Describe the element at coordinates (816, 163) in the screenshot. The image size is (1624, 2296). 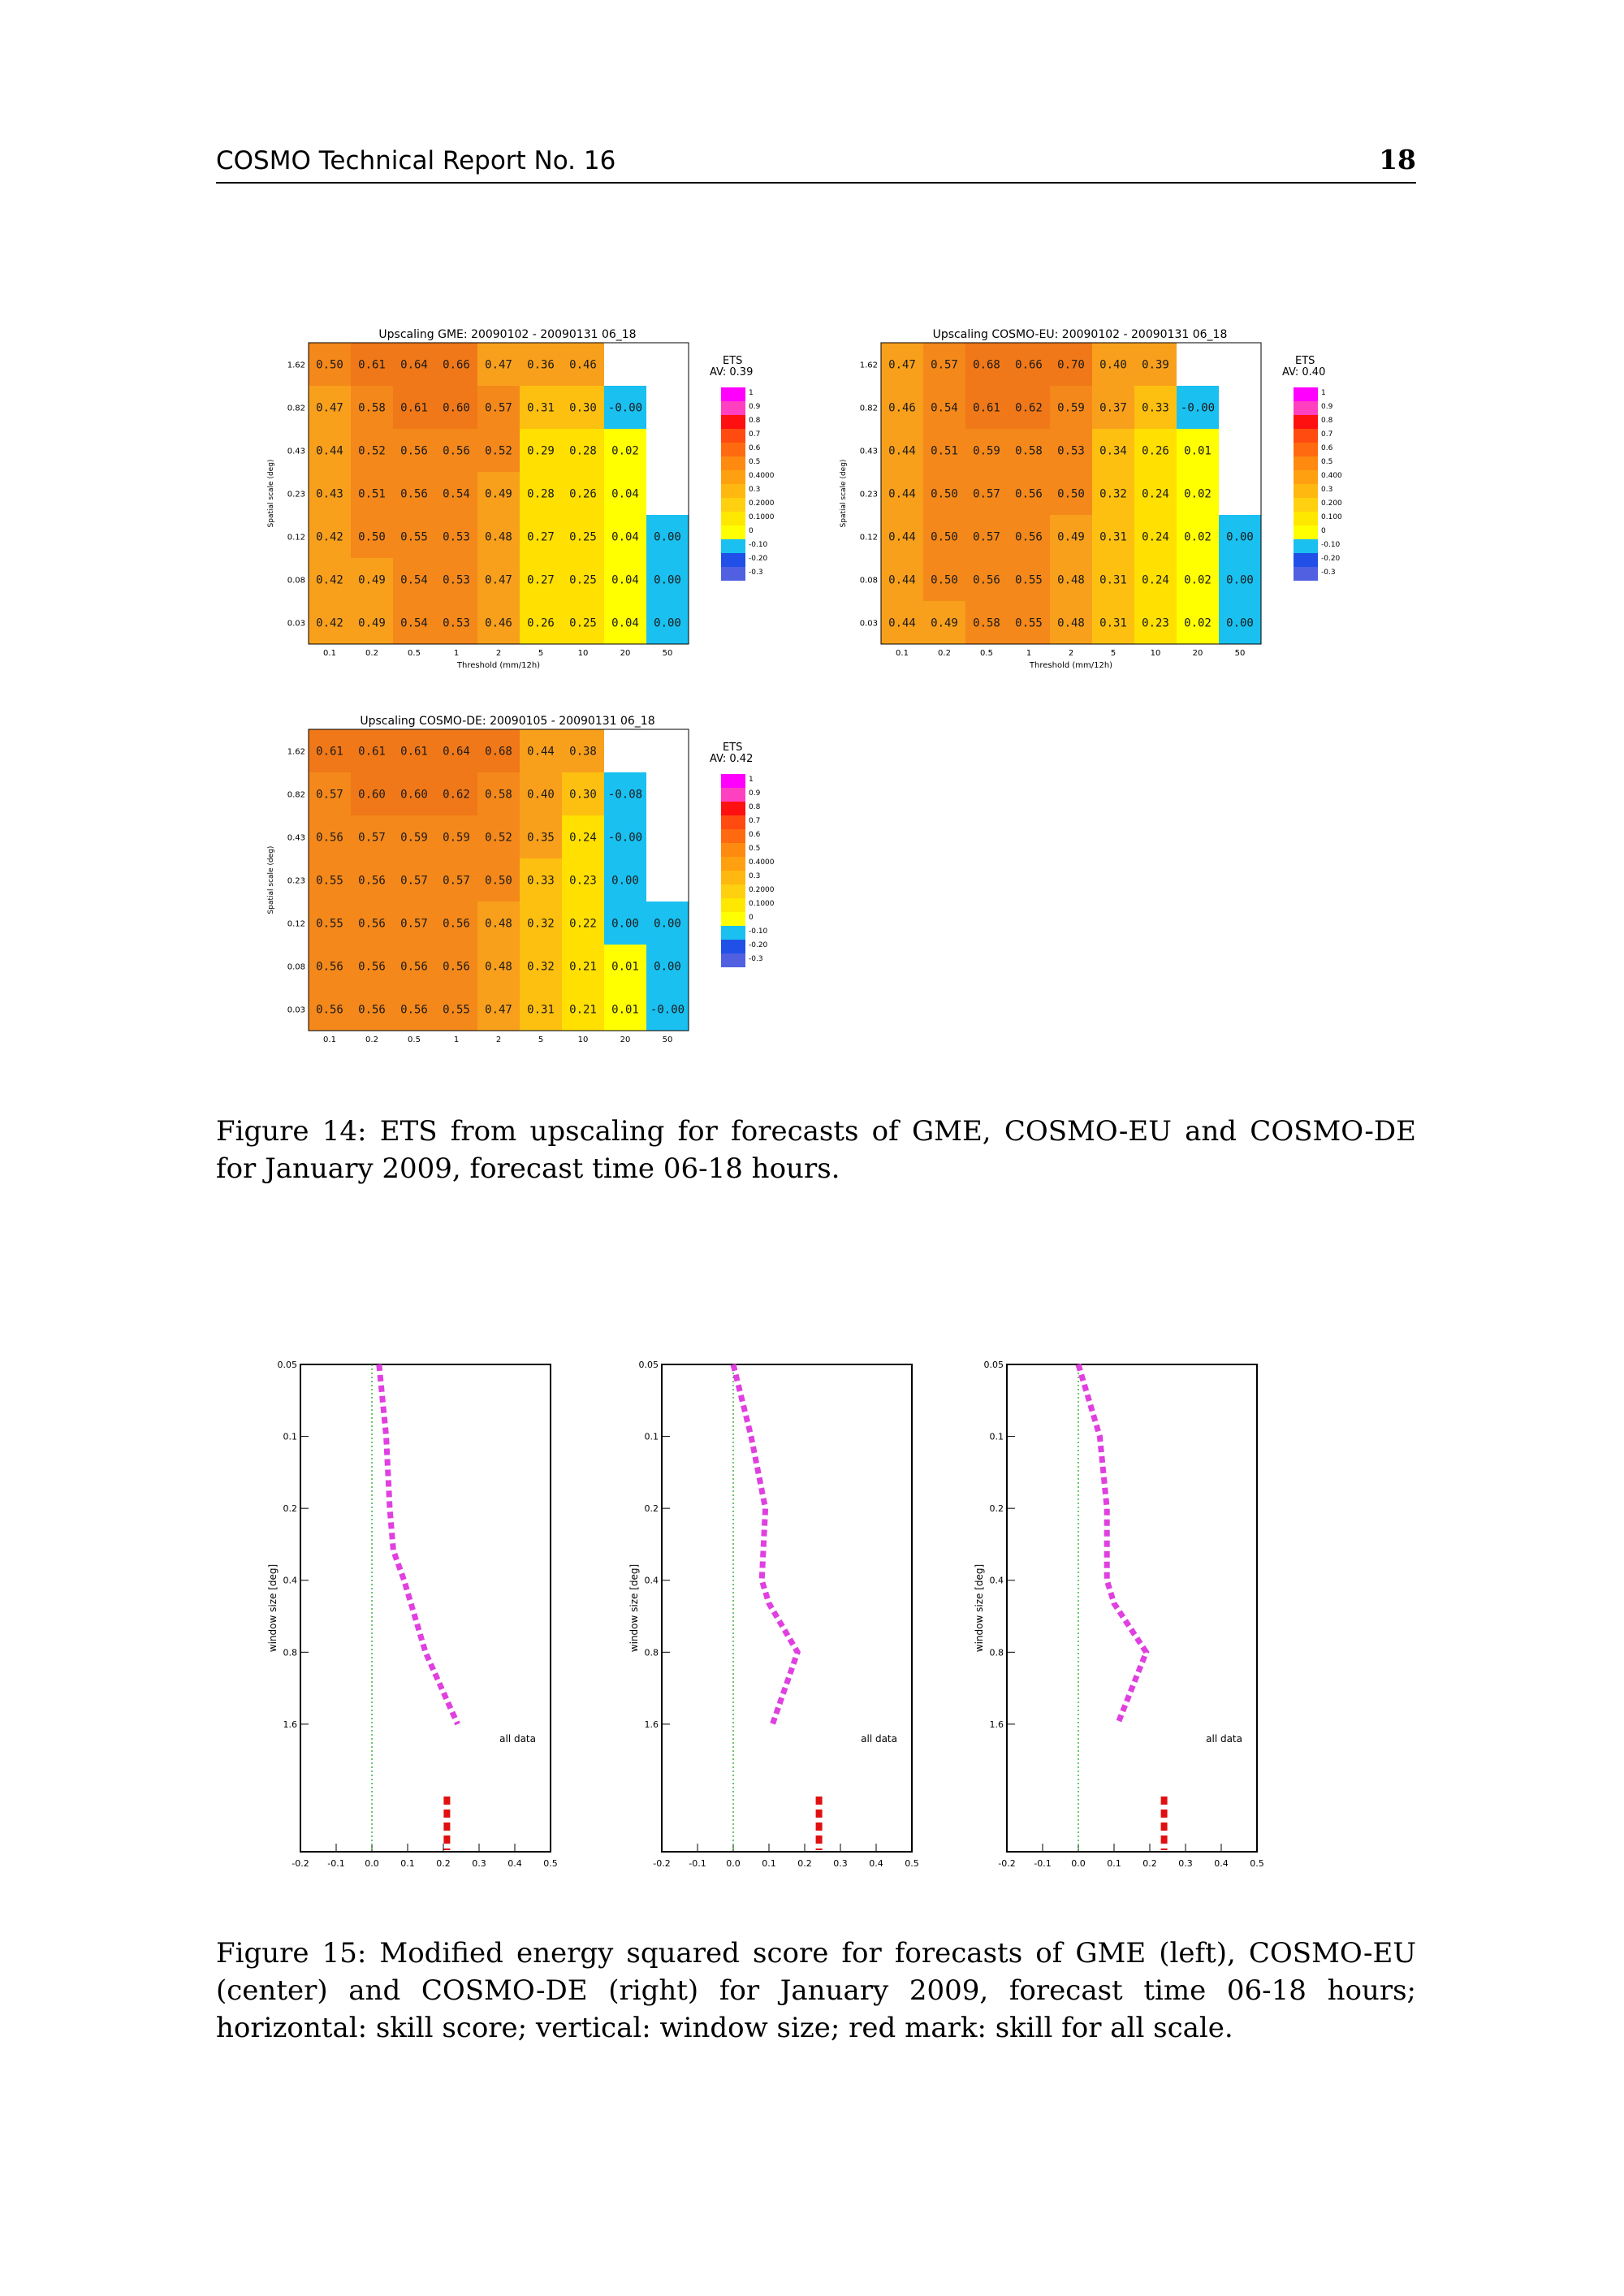
I see `page-header: COSMO Technical Report No. 16 18` at that location.